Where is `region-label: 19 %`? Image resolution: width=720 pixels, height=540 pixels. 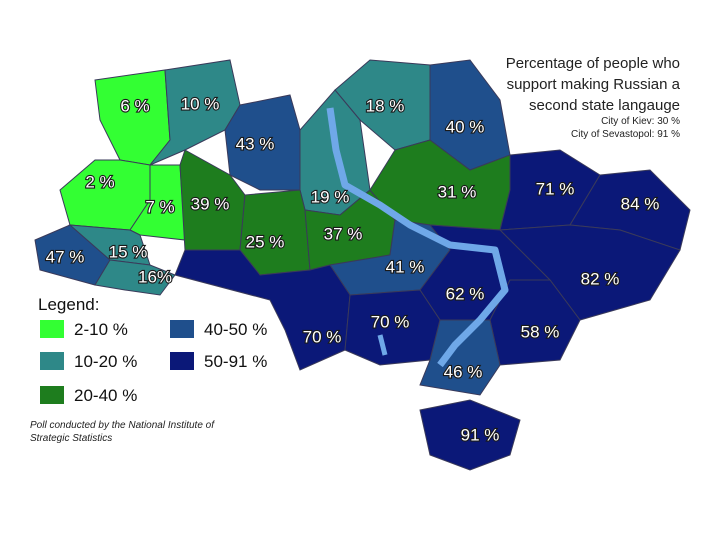 region-label: 19 % is located at coordinates (330, 196).